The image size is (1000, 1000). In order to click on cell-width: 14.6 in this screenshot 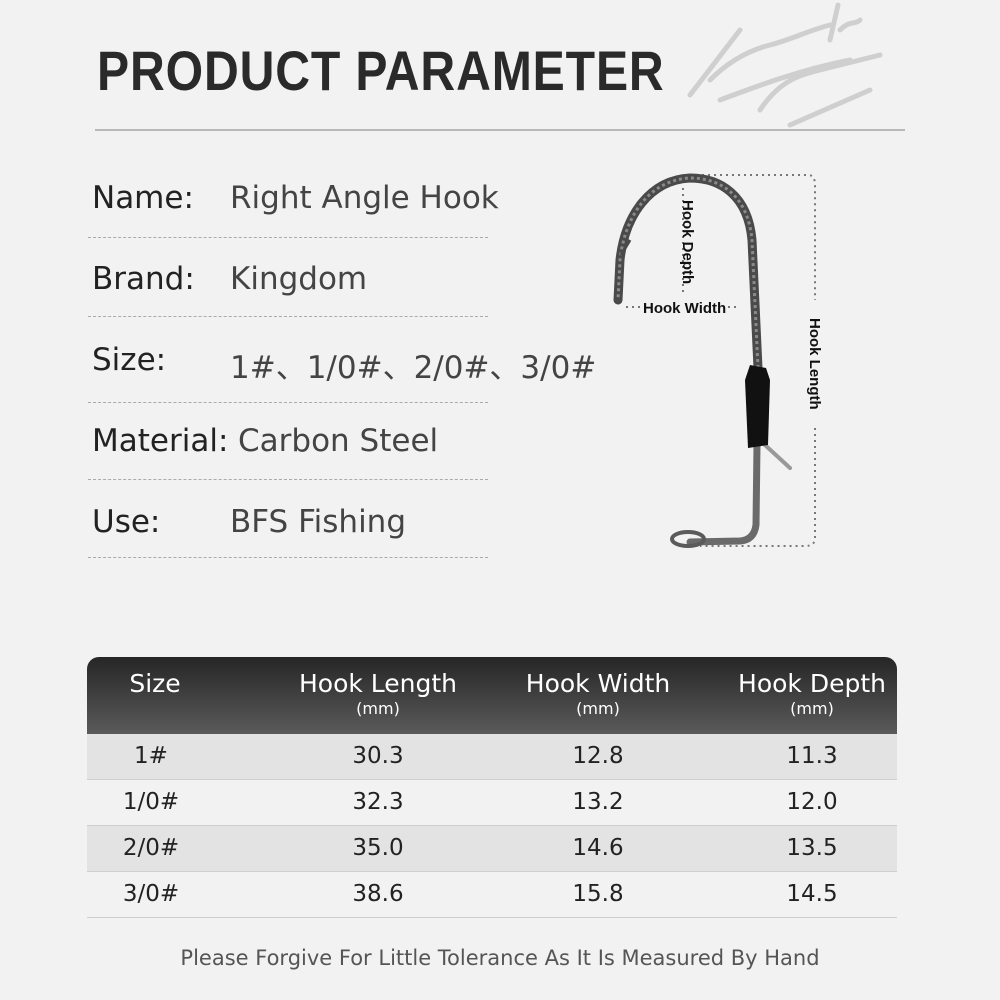, I will do `click(598, 848)`.